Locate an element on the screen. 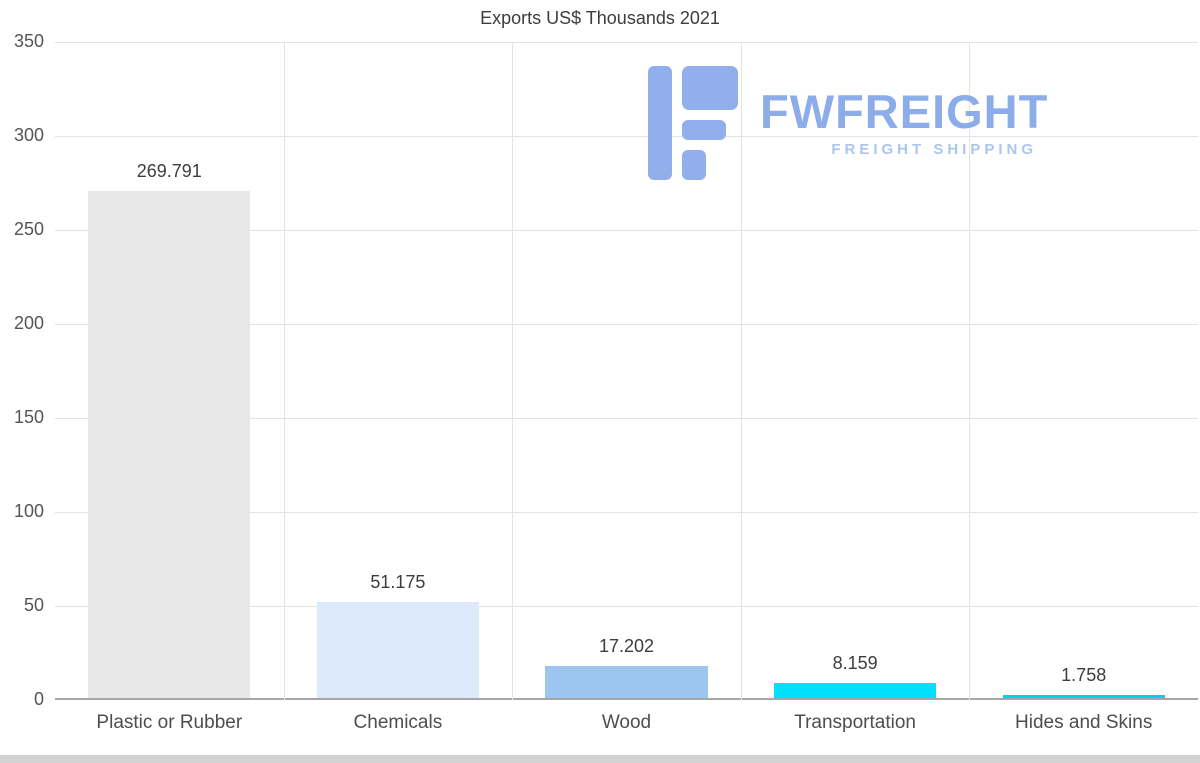 The height and width of the screenshot is (763, 1200). y-tick-label-200: 200 is located at coordinates (28, 323).